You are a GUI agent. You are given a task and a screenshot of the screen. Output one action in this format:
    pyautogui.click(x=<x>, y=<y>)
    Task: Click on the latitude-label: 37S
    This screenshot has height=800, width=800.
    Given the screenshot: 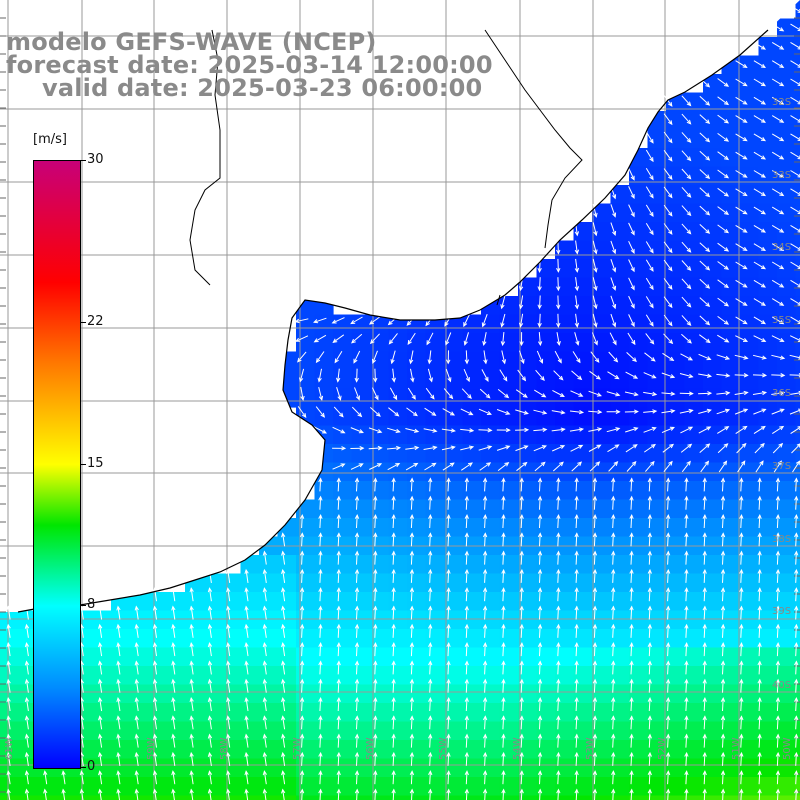 What is the action you would take?
    pyautogui.click(x=781, y=466)
    